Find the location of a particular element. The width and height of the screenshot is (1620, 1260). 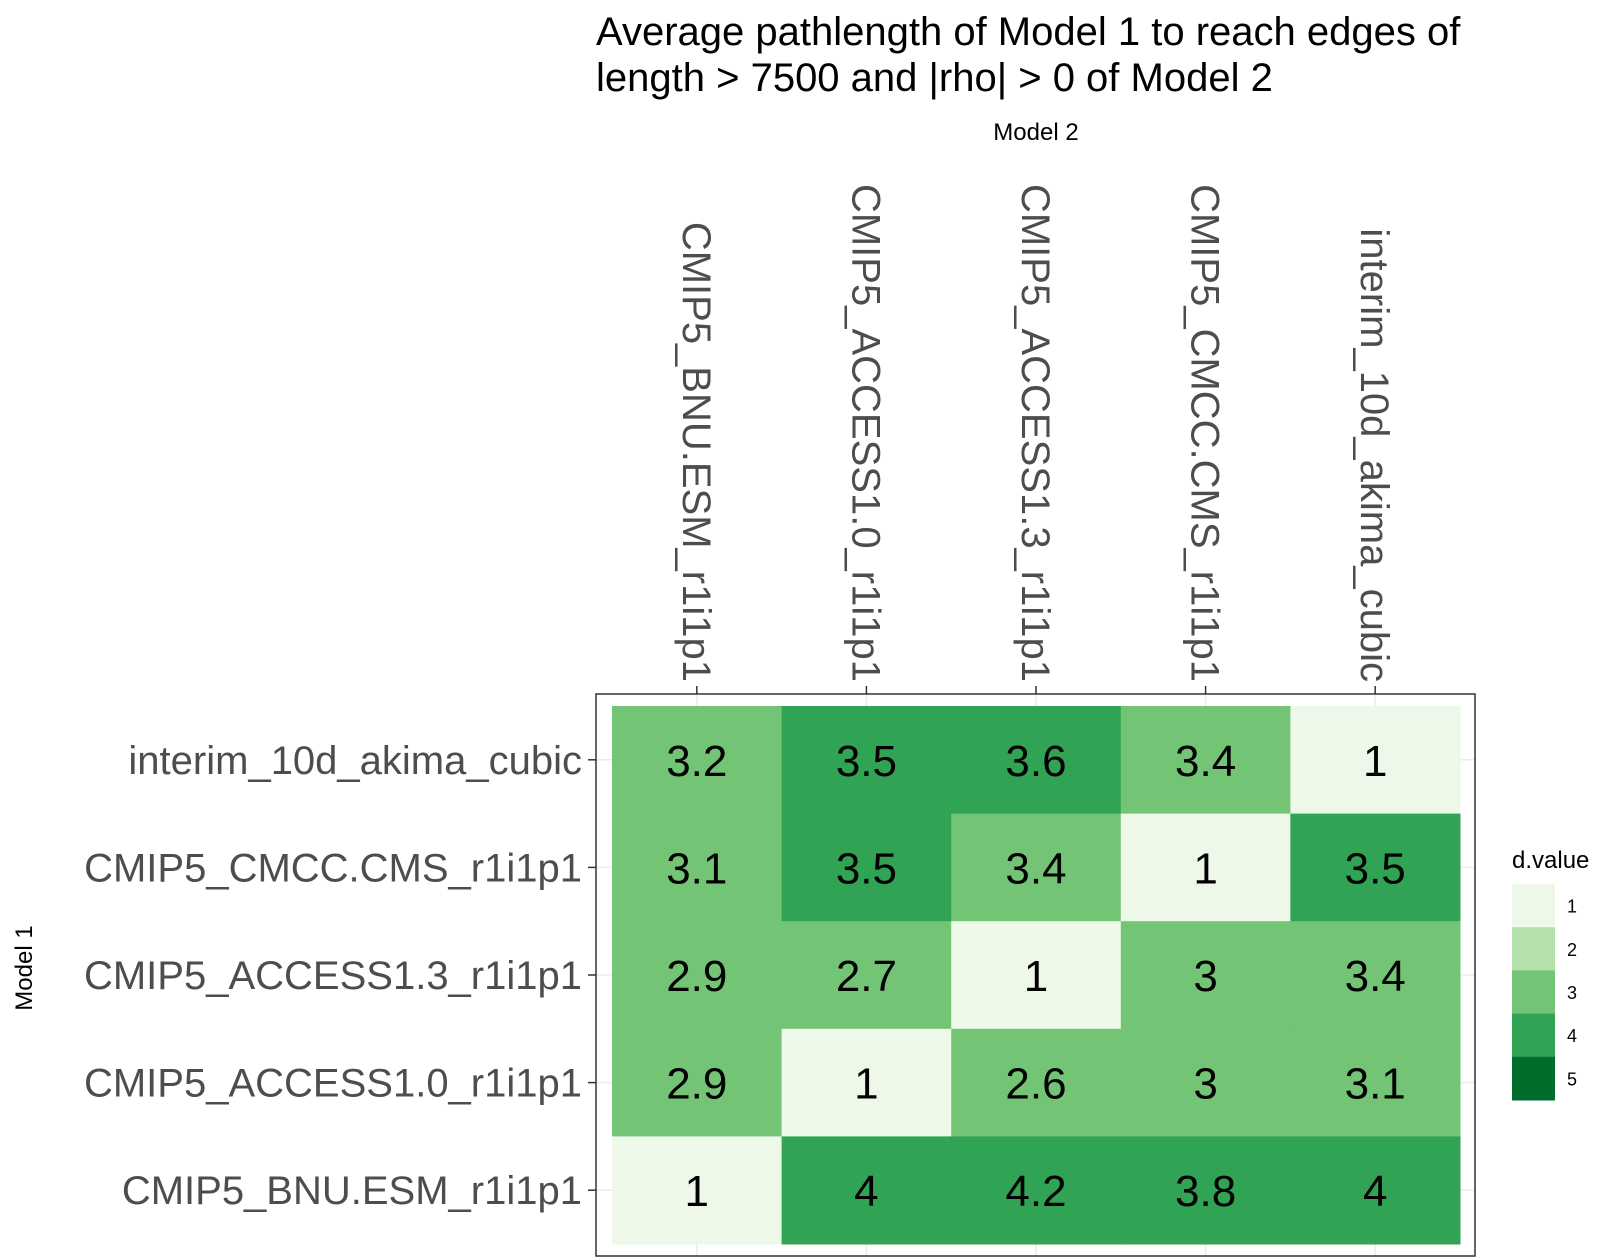

legend-key-label: 4 is located at coordinates (1572, 1036).